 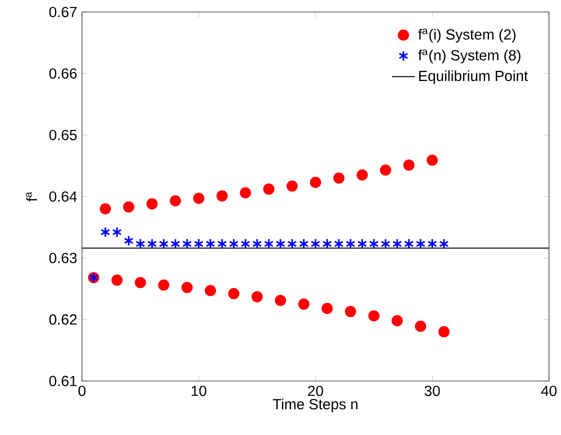 I want to click on legend-label: f$^{a}$(i) System (2), so click(x=467, y=35).